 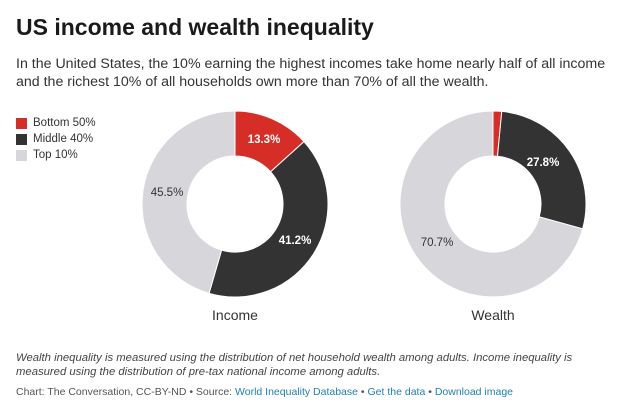 I want to click on legend-label-middle40: Middle 40%, so click(x=63, y=139).